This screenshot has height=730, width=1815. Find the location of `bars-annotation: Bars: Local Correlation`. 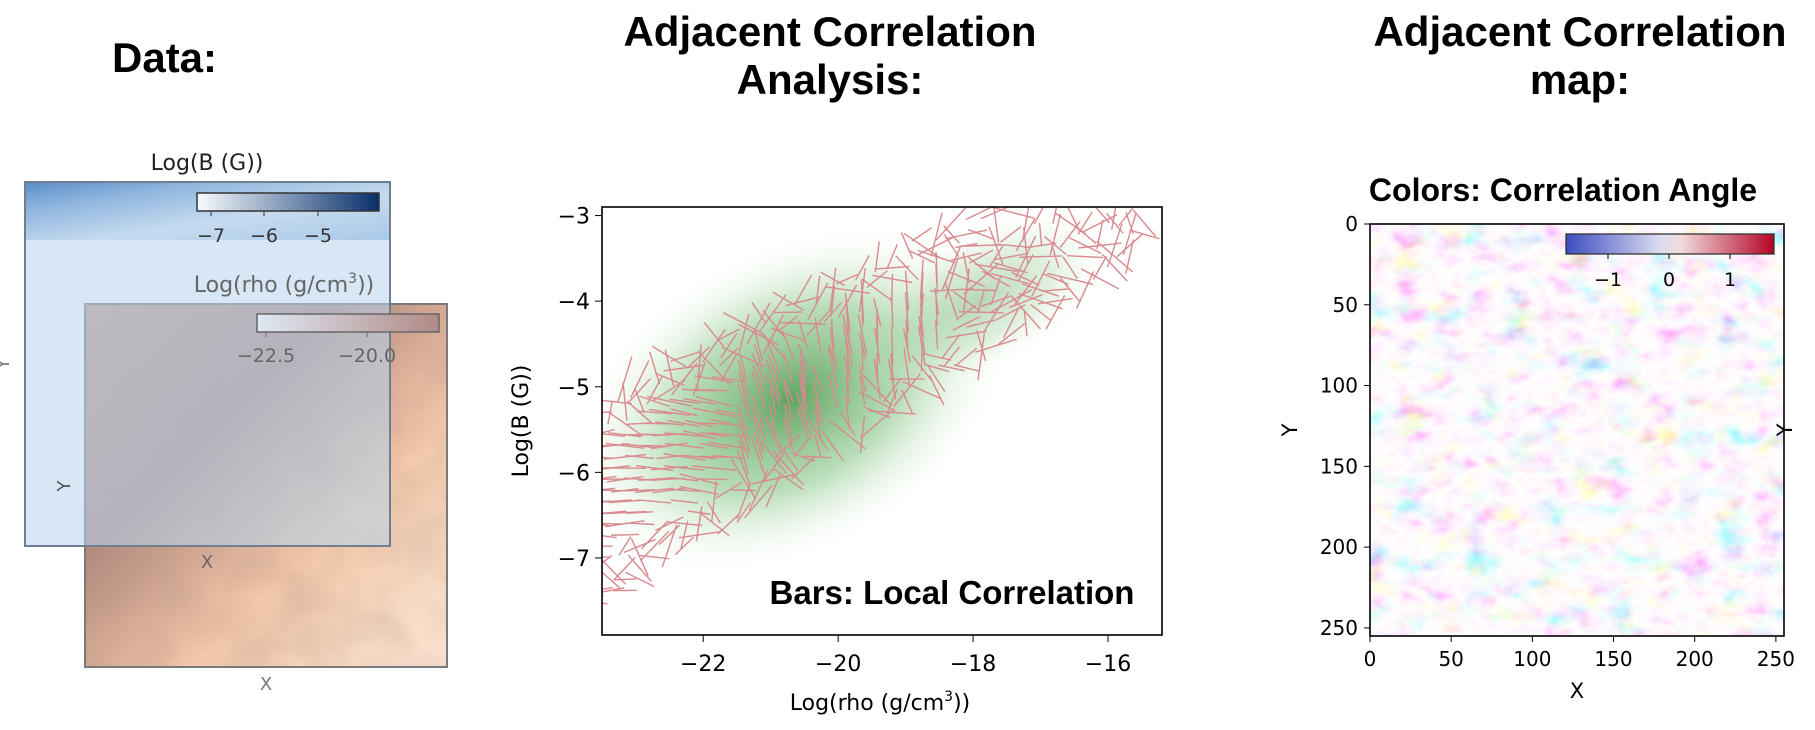

bars-annotation: Bars: Local Correlation is located at coordinates (952, 592).